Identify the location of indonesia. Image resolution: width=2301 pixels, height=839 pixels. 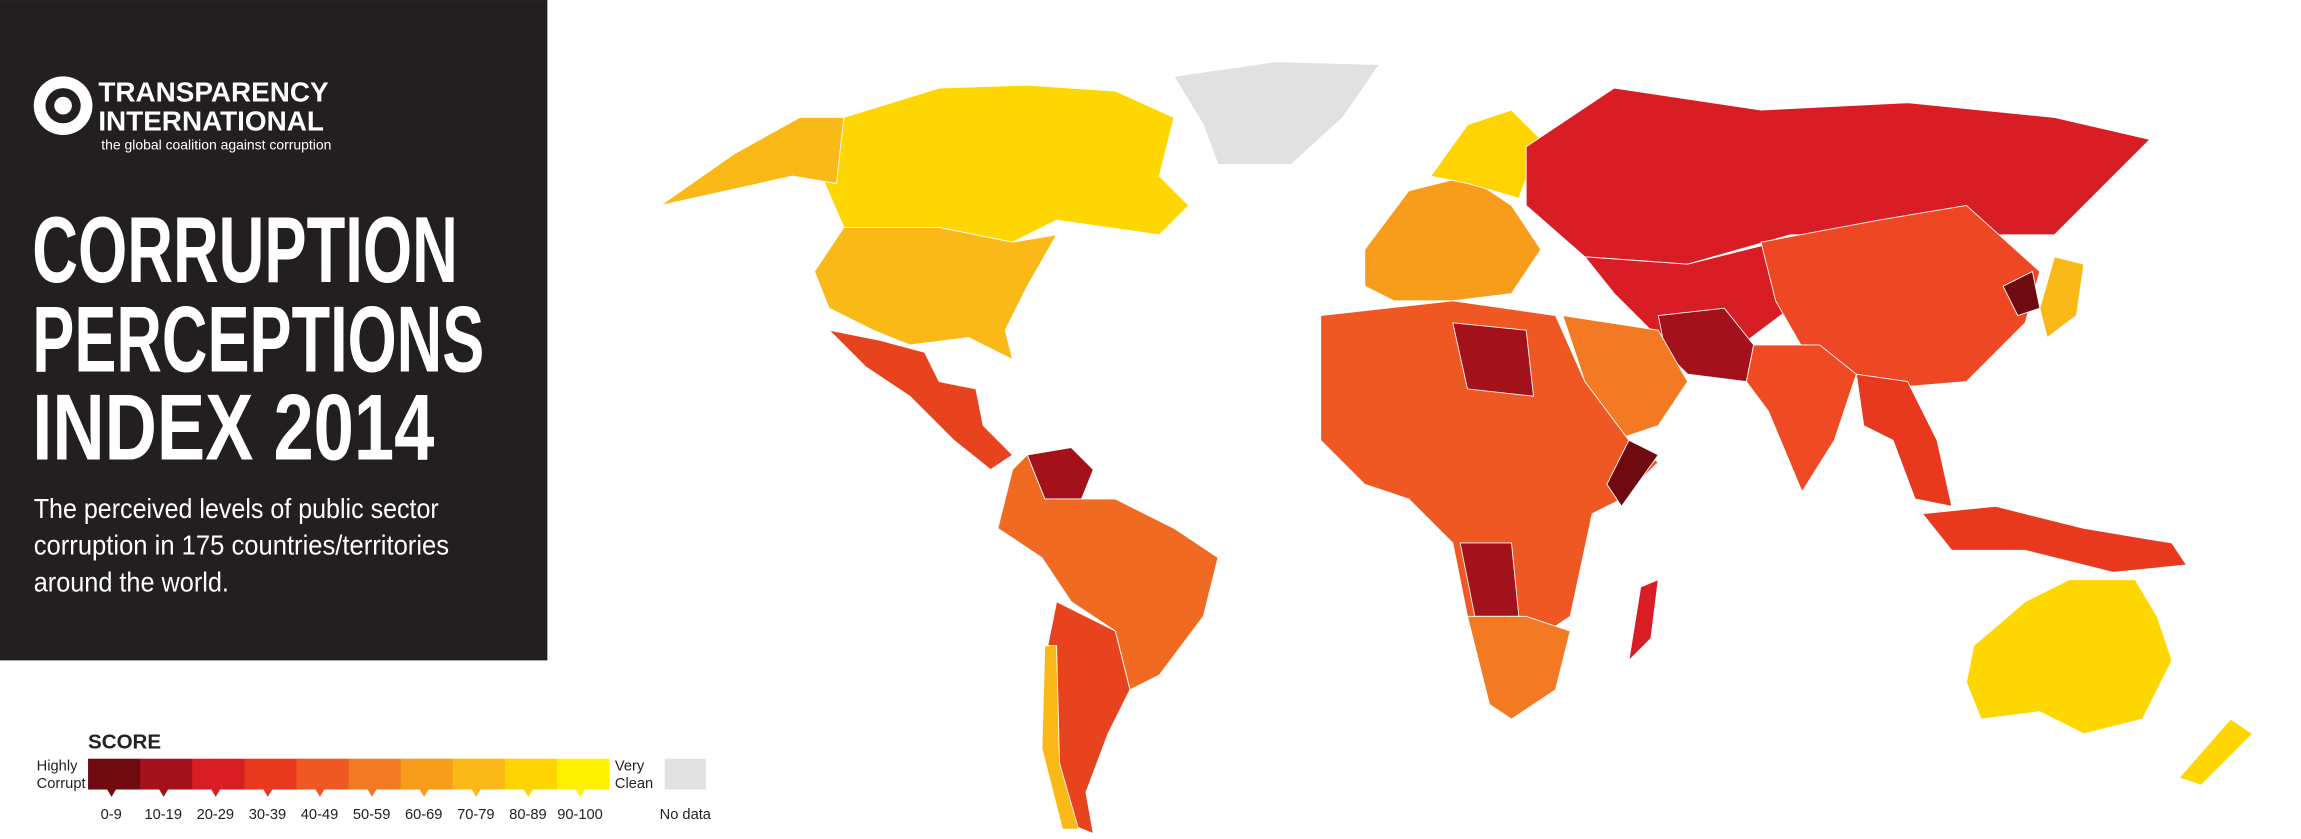
(2054, 539).